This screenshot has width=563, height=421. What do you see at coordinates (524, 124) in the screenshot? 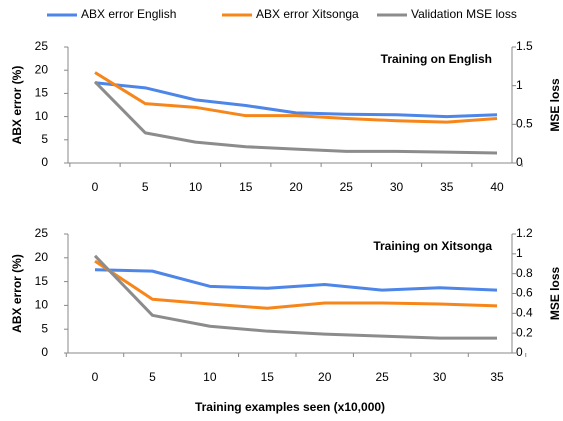
I see `y2-tick-label: 0.5` at bounding box center [524, 124].